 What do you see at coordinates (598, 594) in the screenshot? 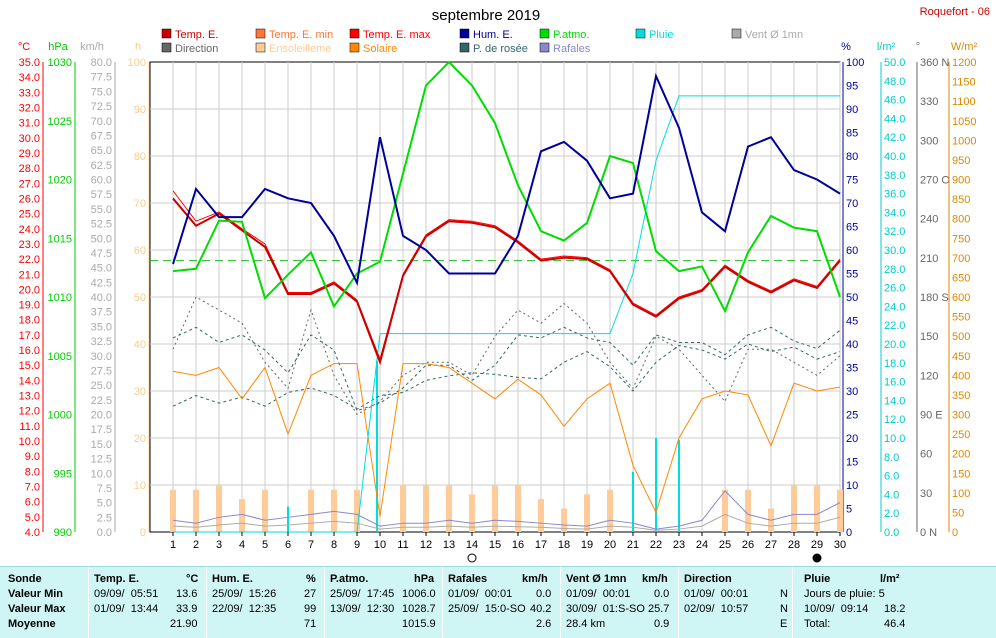
I see `vent-min-time: 01/09/ 00:01` at bounding box center [598, 594].